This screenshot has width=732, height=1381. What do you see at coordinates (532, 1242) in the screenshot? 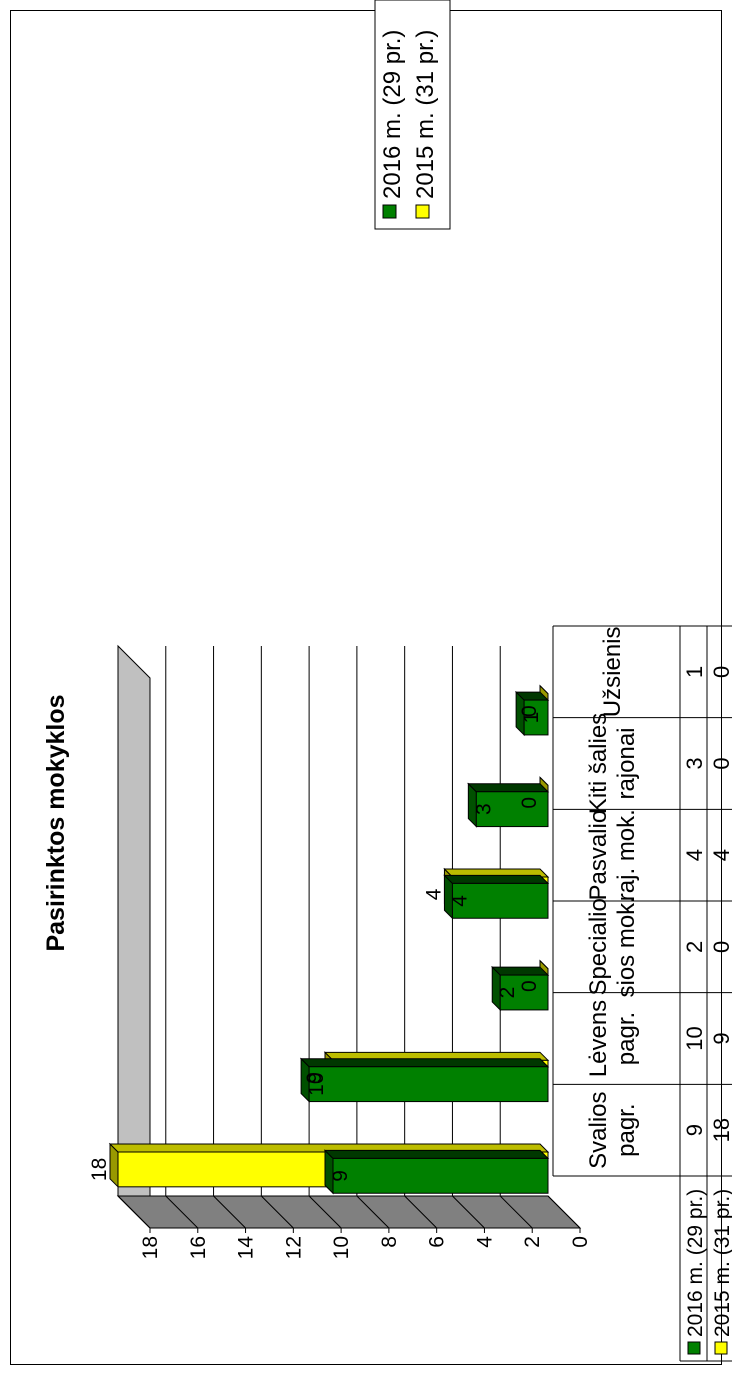
I see `y-tick-label: 2` at bounding box center [532, 1242].